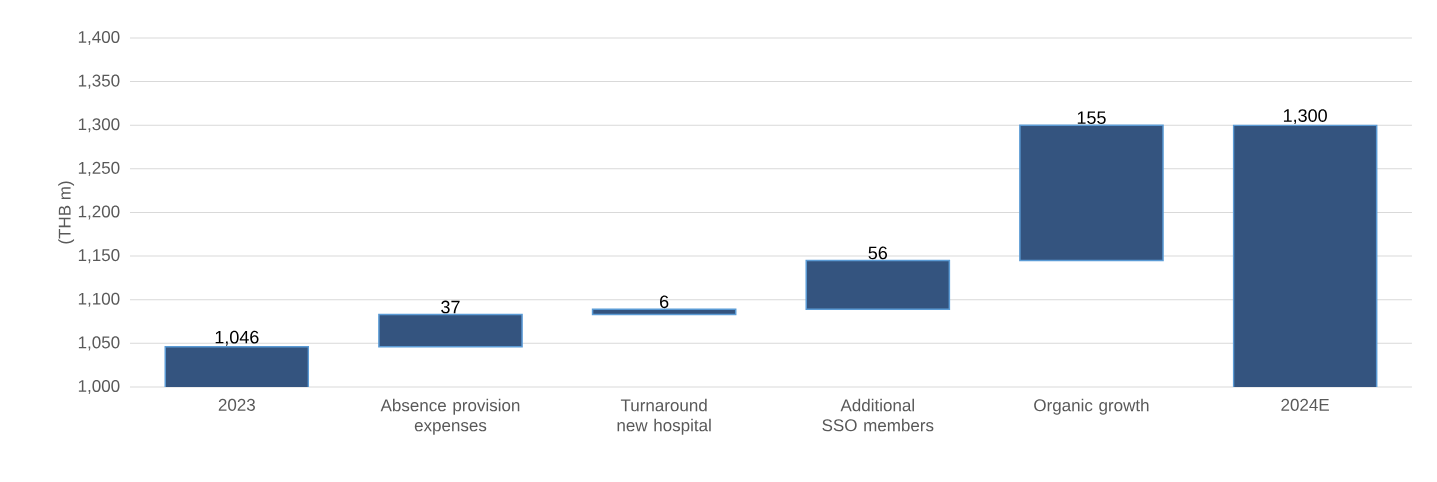  What do you see at coordinates (99, 212) in the screenshot?
I see `y-tick-label: 1,200` at bounding box center [99, 212].